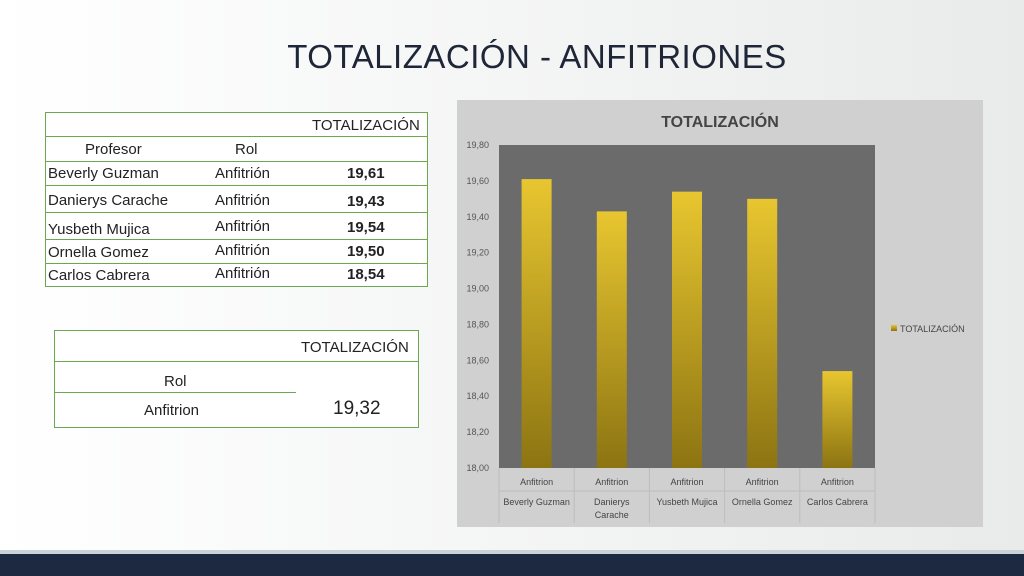 The height and width of the screenshot is (576, 1024). Describe the element at coordinates (366, 173) in the screenshot. I see `row-value: 19,61` at that location.